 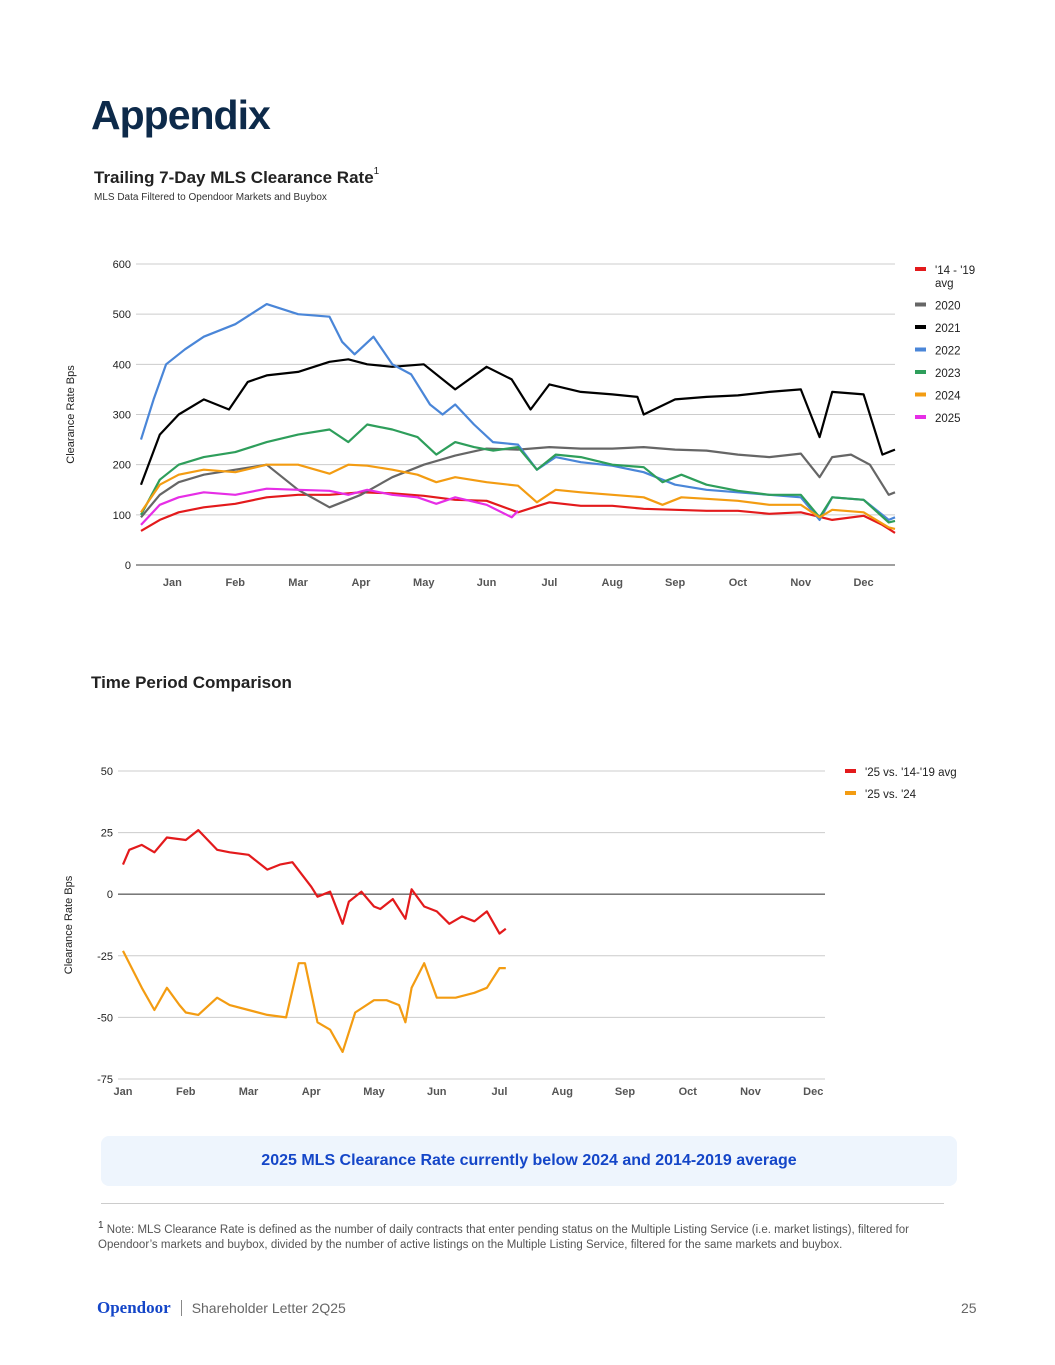 I want to click on series-line-2022, so click(x=517, y=411).